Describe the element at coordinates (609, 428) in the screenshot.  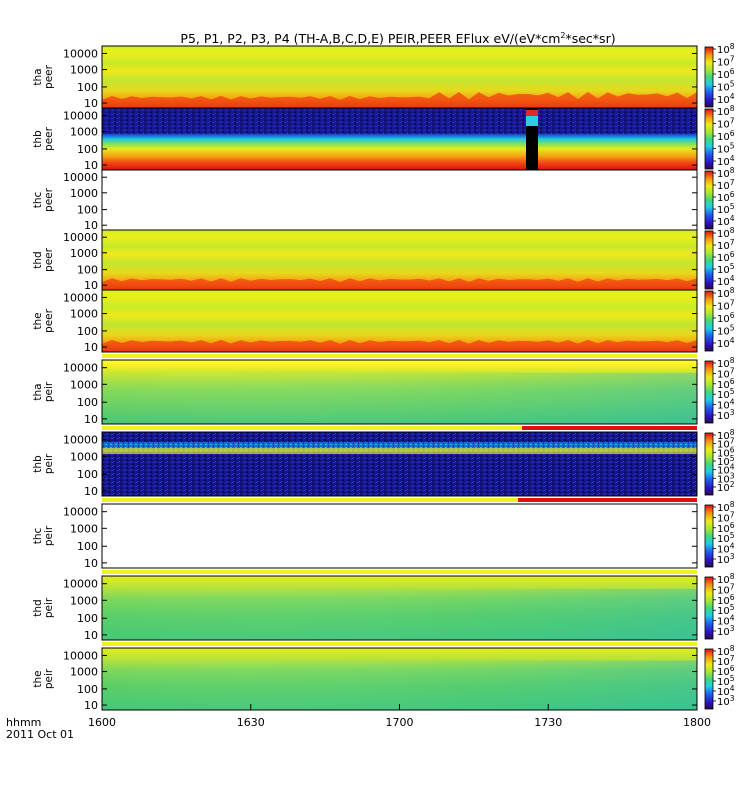
I see `top-strip-red` at that location.